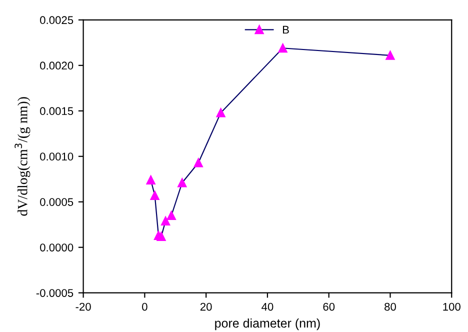  Describe the element at coordinates (57, 156) in the screenshot. I see `y-tick-label: 0.0010` at that location.